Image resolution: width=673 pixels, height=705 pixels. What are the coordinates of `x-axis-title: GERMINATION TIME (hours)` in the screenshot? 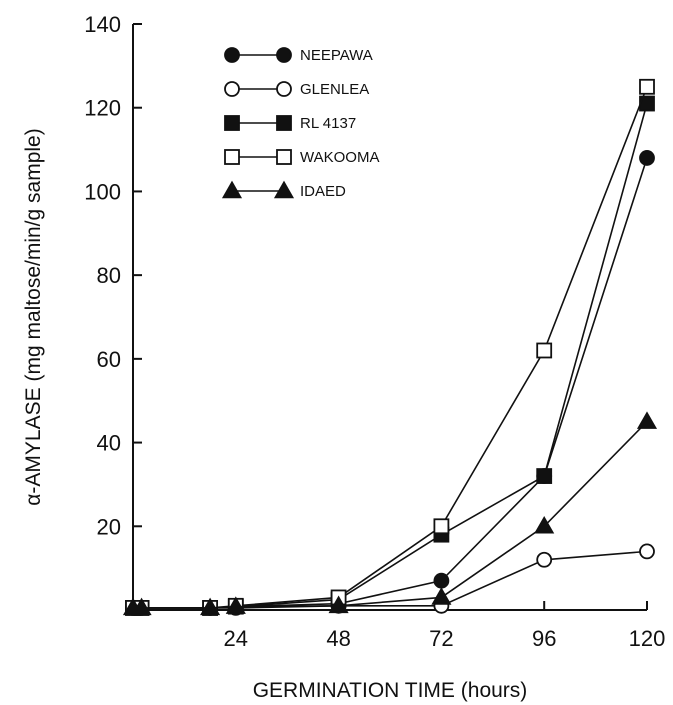 It's located at (390, 690).